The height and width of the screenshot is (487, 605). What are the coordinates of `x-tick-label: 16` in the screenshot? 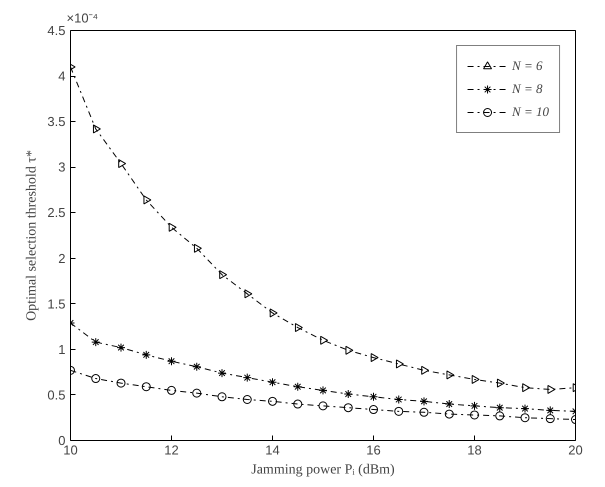 It's located at (373, 450).